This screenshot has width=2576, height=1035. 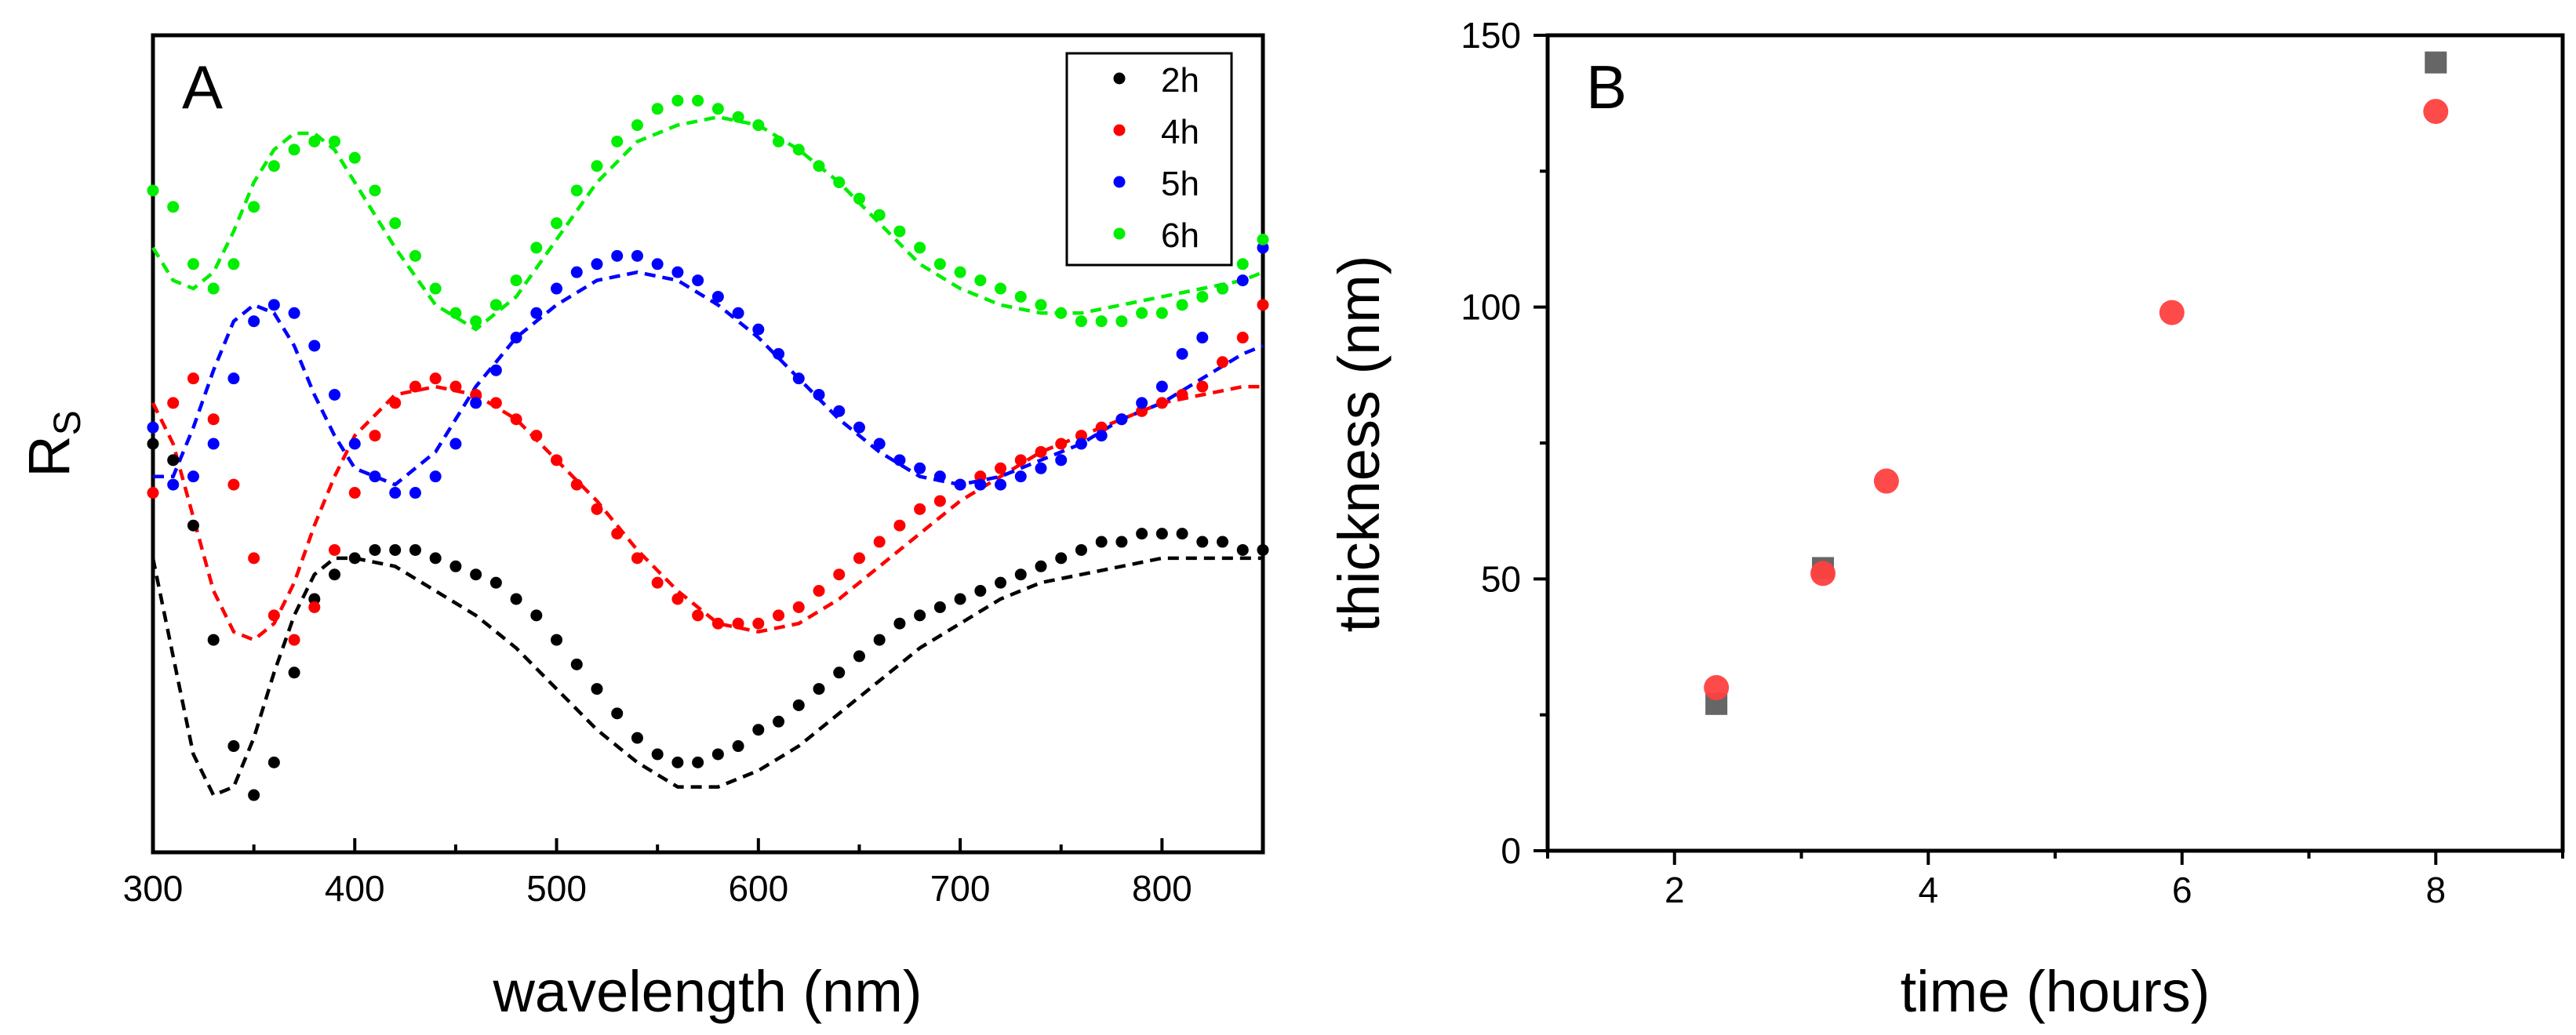 I want to click on panel-a-label: A, so click(x=202, y=87).